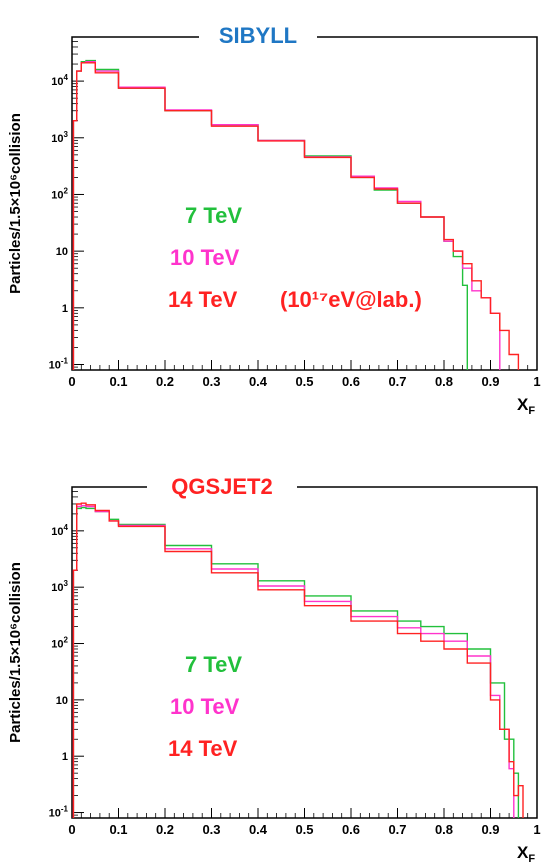 The width and height of the screenshot is (543, 865). I want to click on chart-title: SIBYLL, so click(258, 35).